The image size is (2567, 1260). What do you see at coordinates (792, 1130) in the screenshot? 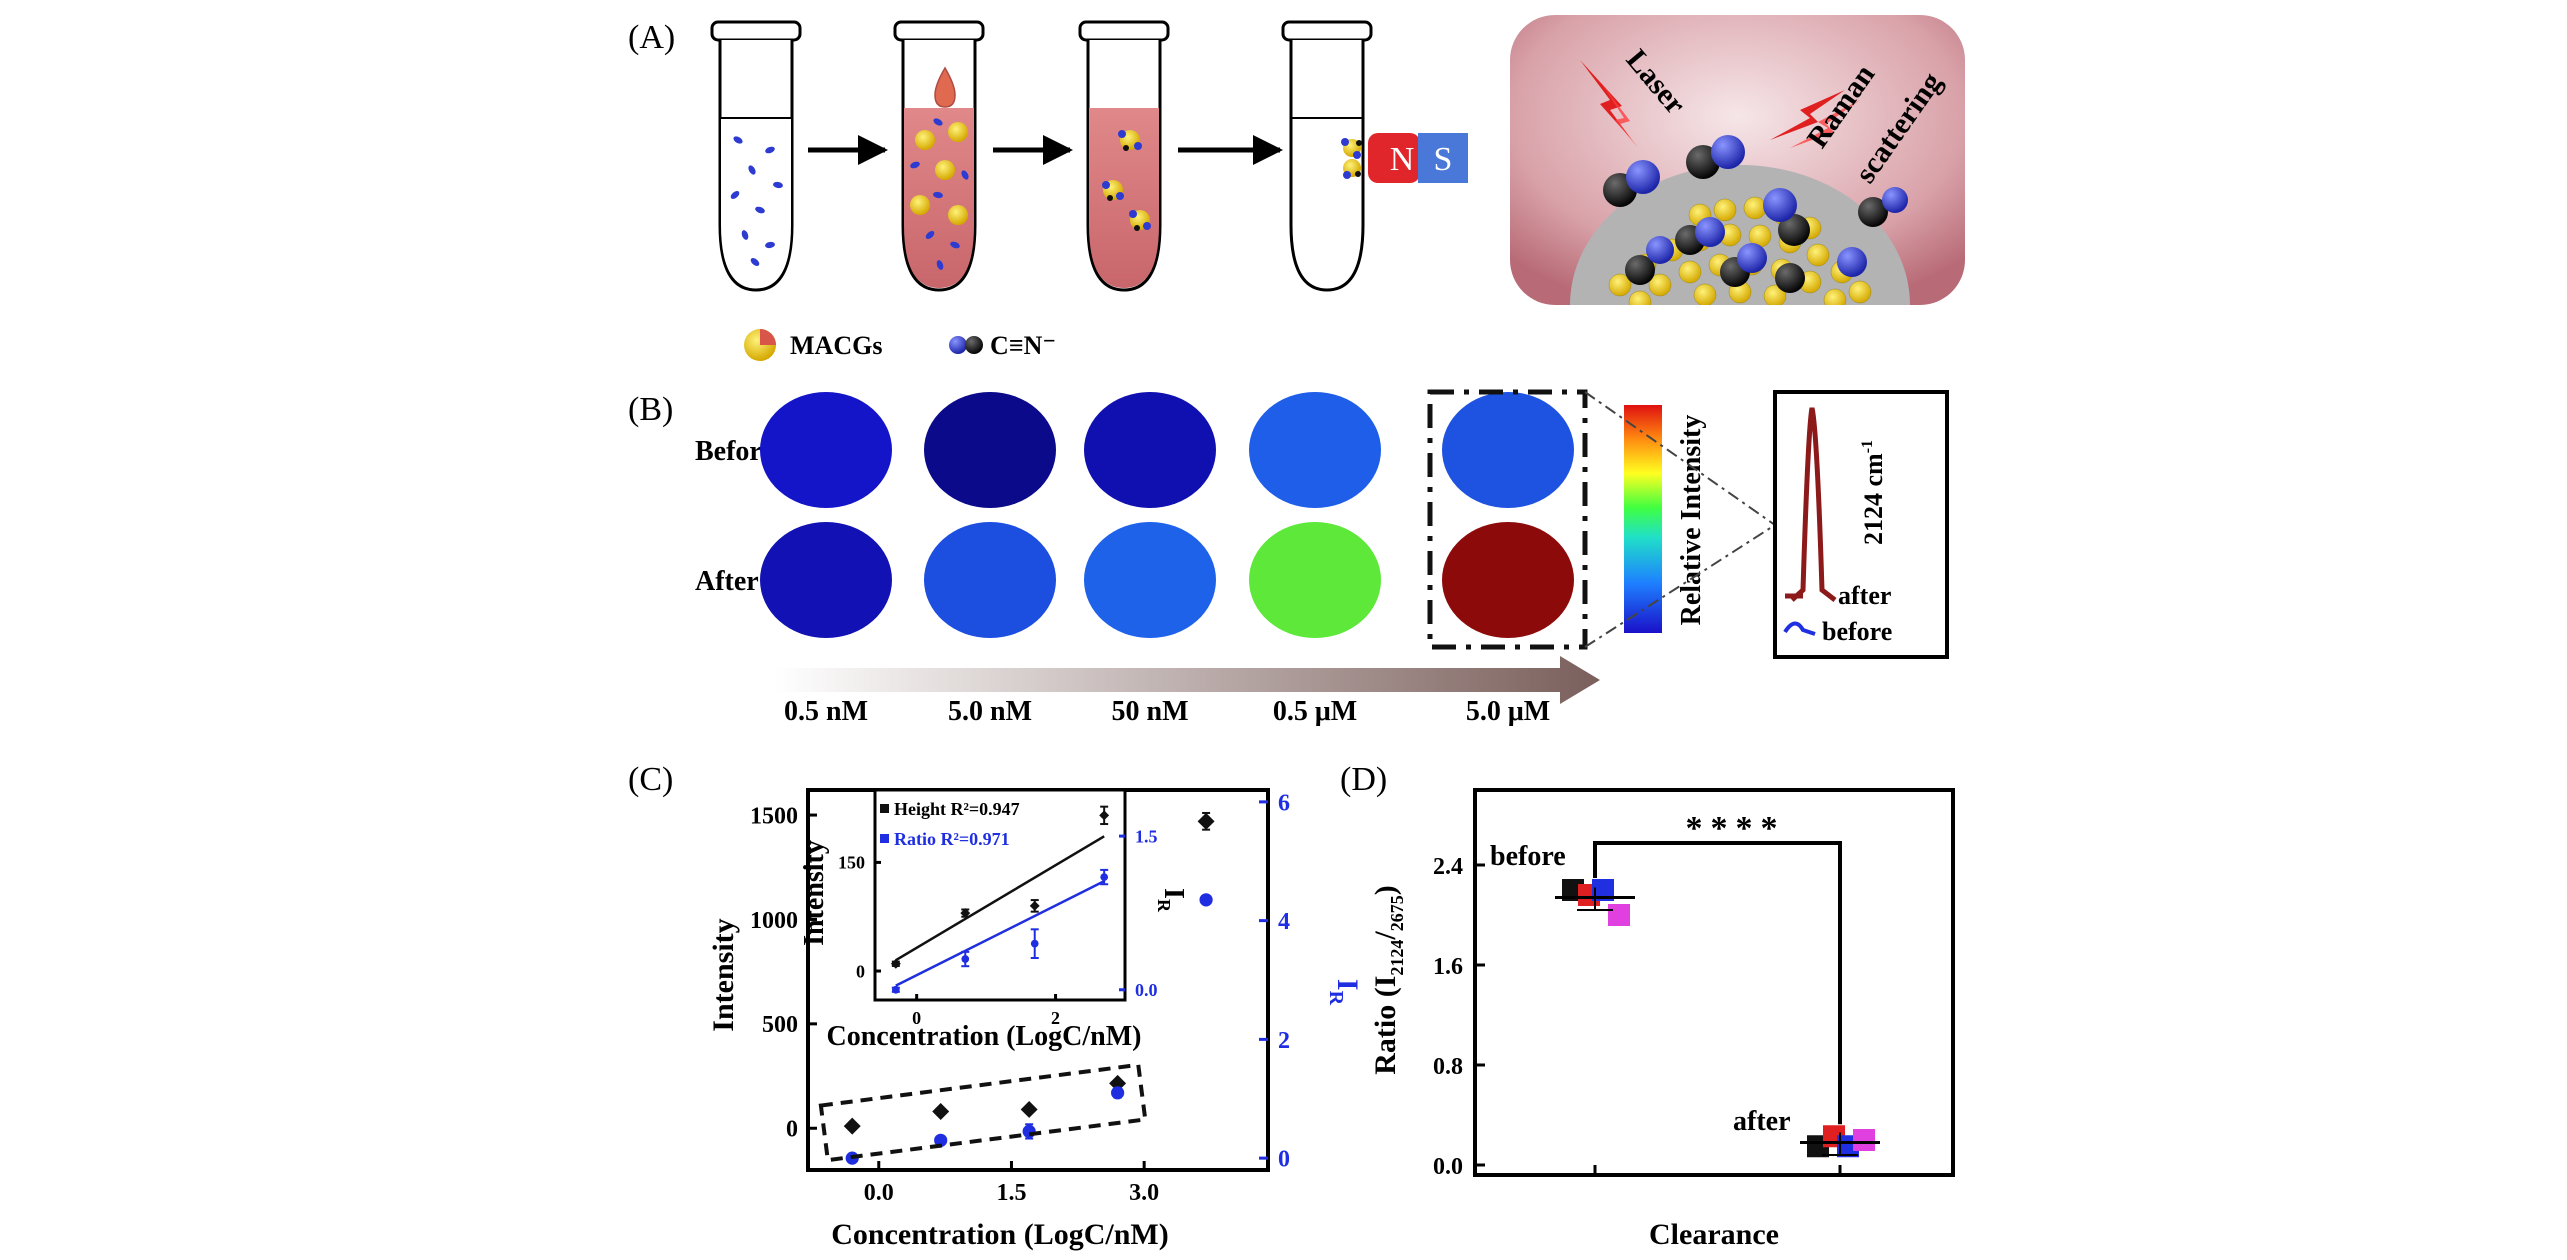
I see `chart-c-ytick-left-label-0: 0` at bounding box center [792, 1130].